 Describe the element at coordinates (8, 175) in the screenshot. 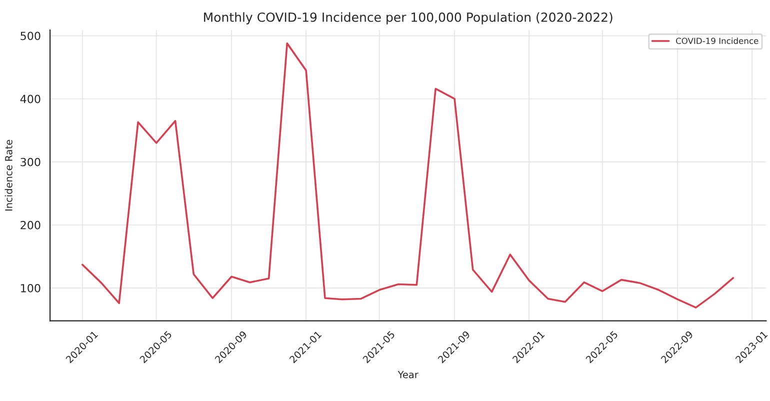

I see `y-axis-title: Incidence Rate` at that location.